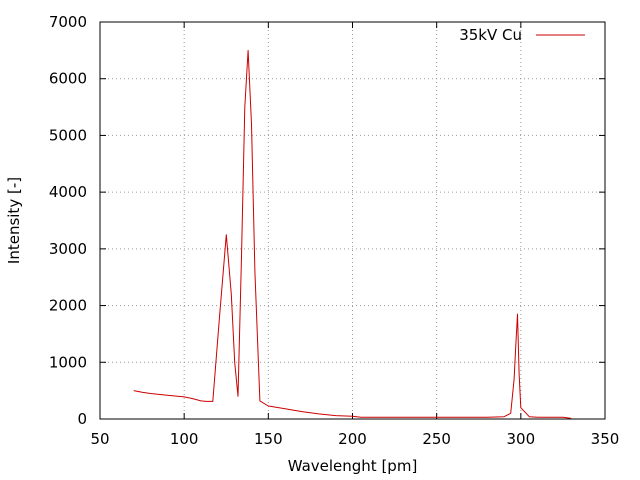 Image resolution: width=640 pixels, height=480 pixels. I want to click on x-tick-label: 350, so click(605, 439).